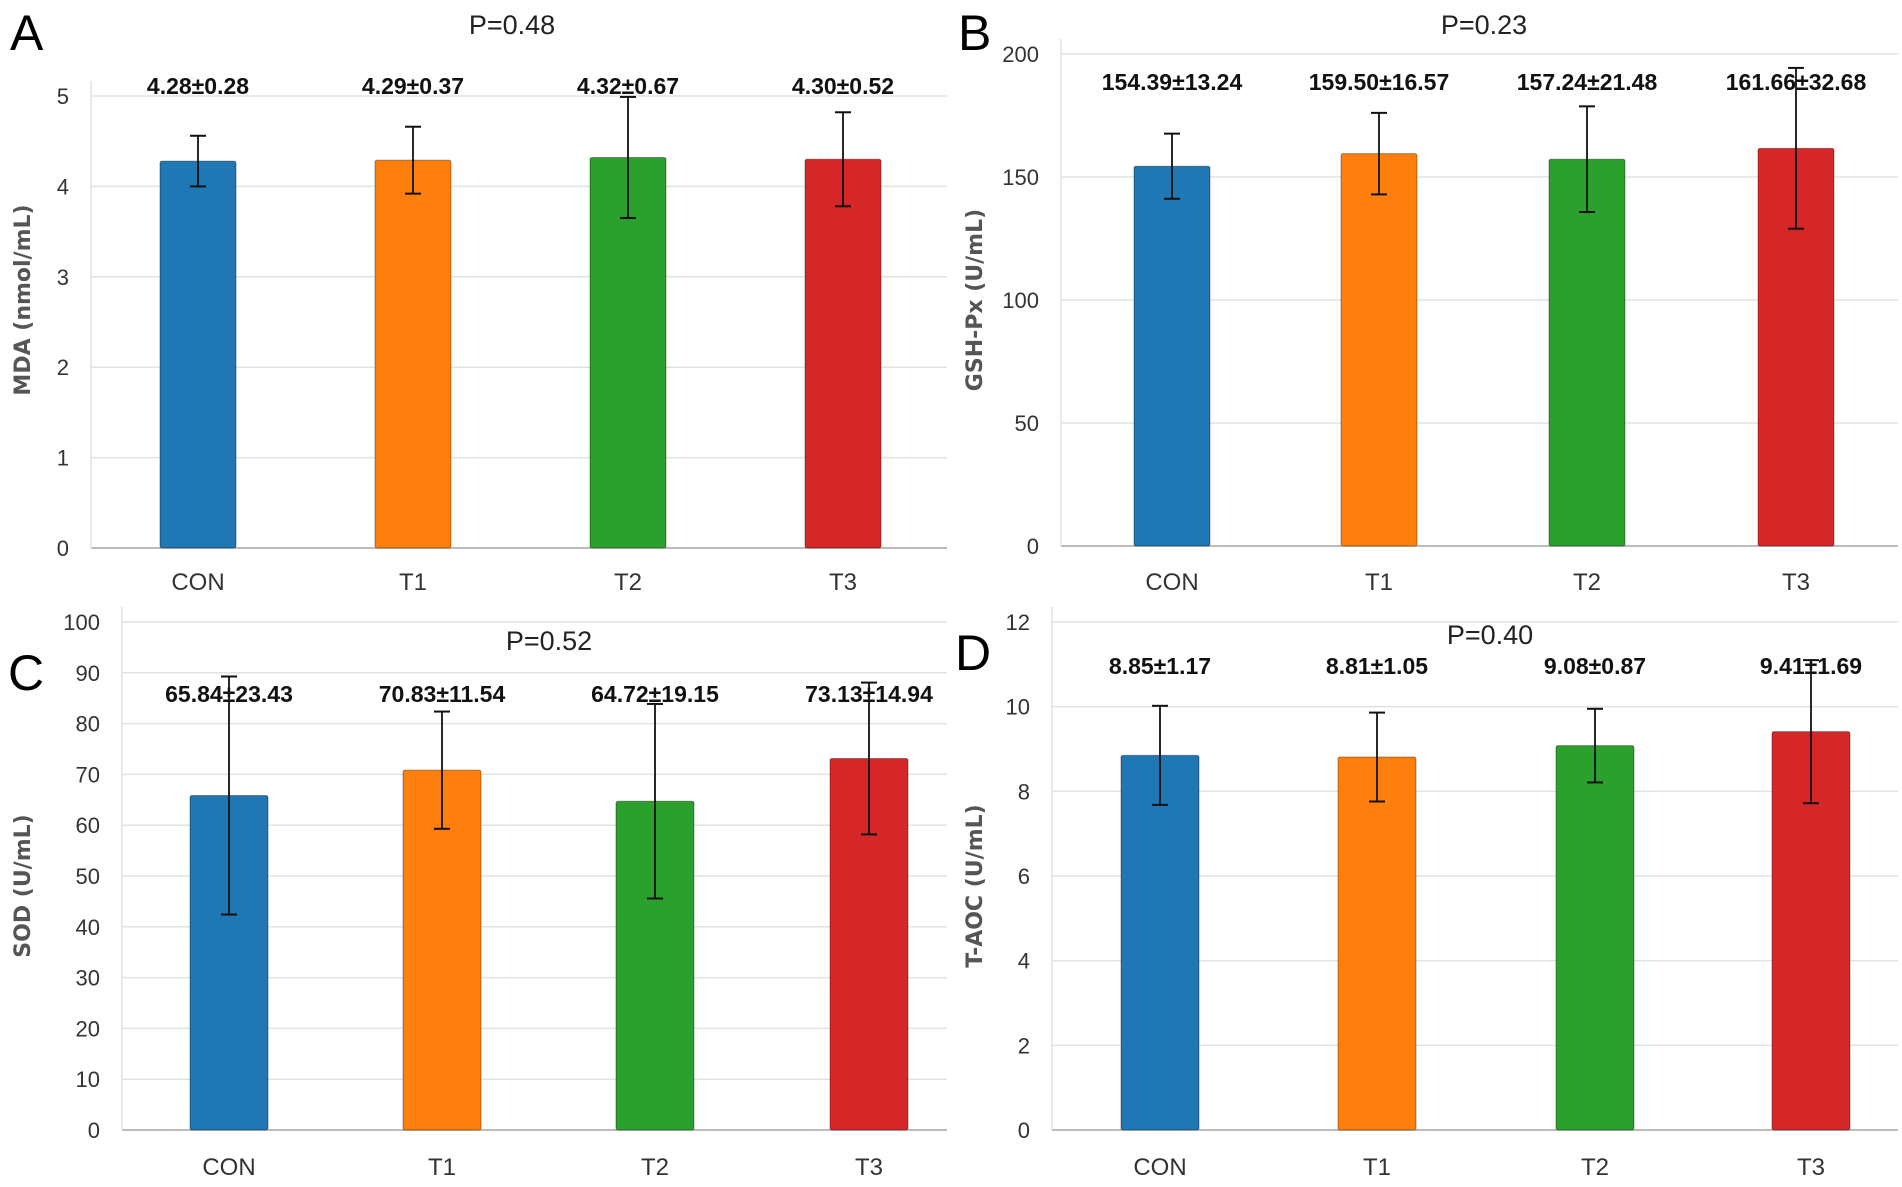 The image size is (1902, 1187). Describe the element at coordinates (88, 825) in the screenshot. I see `y-tick-label: 60` at that location.